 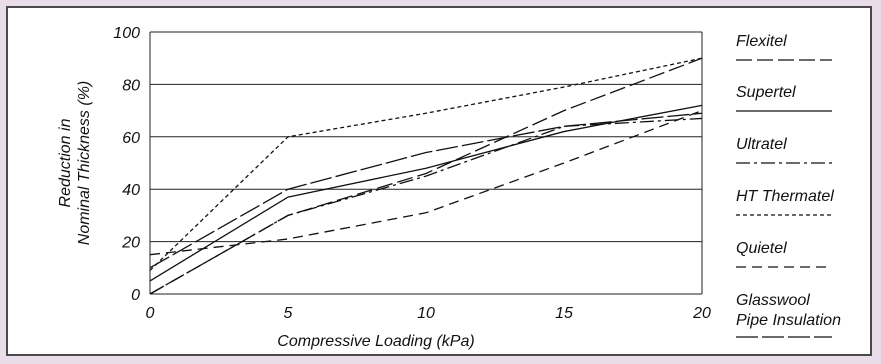 I want to click on legend-label-3: HT Thermatel, so click(x=785, y=196).